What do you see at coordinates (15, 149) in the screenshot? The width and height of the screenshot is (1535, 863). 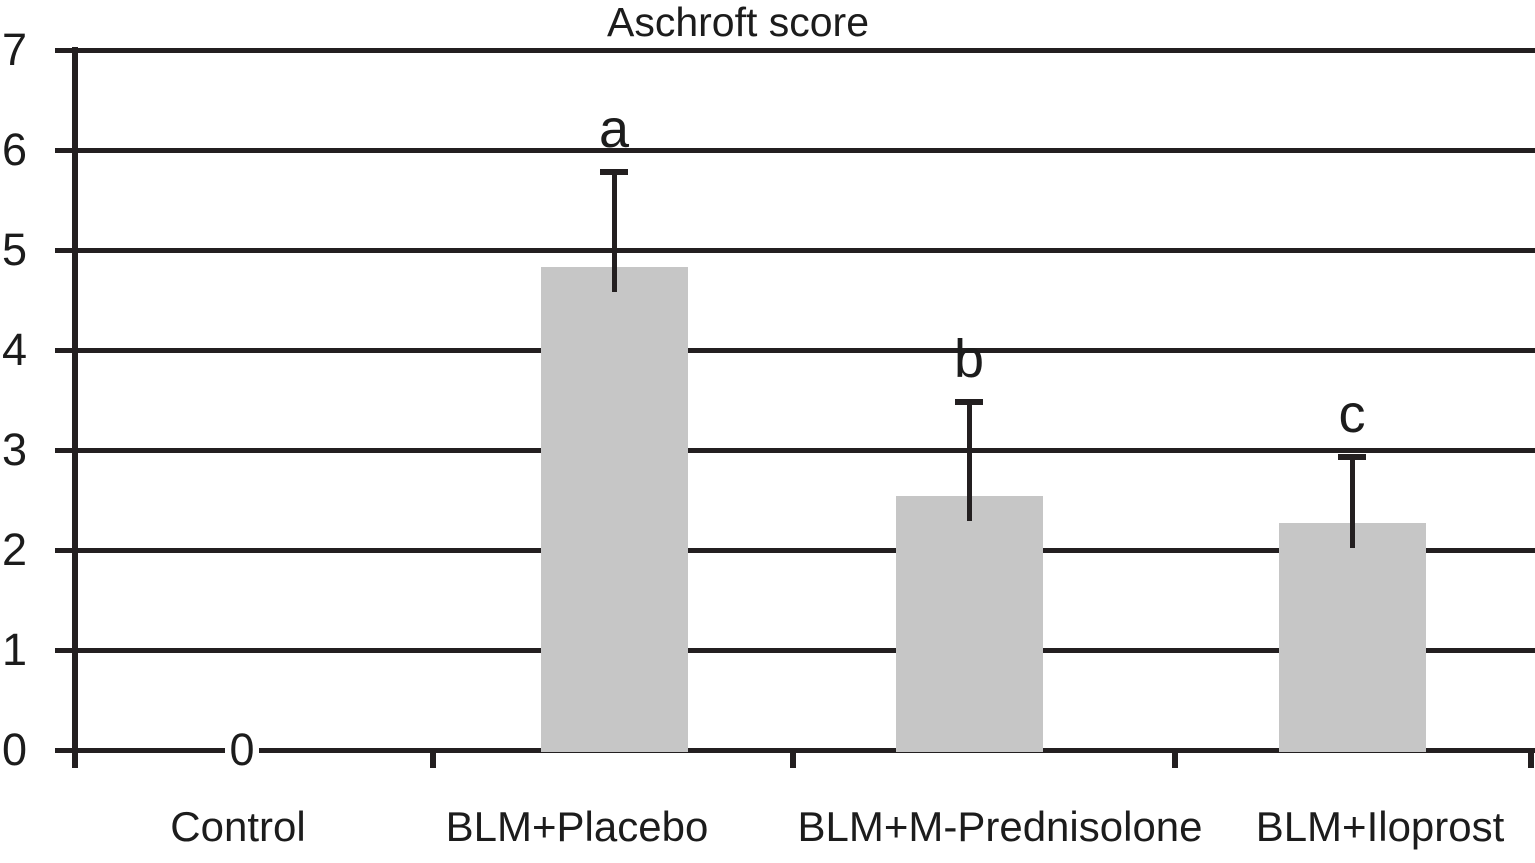 I see `y-axis-tick-label: 6` at bounding box center [15, 149].